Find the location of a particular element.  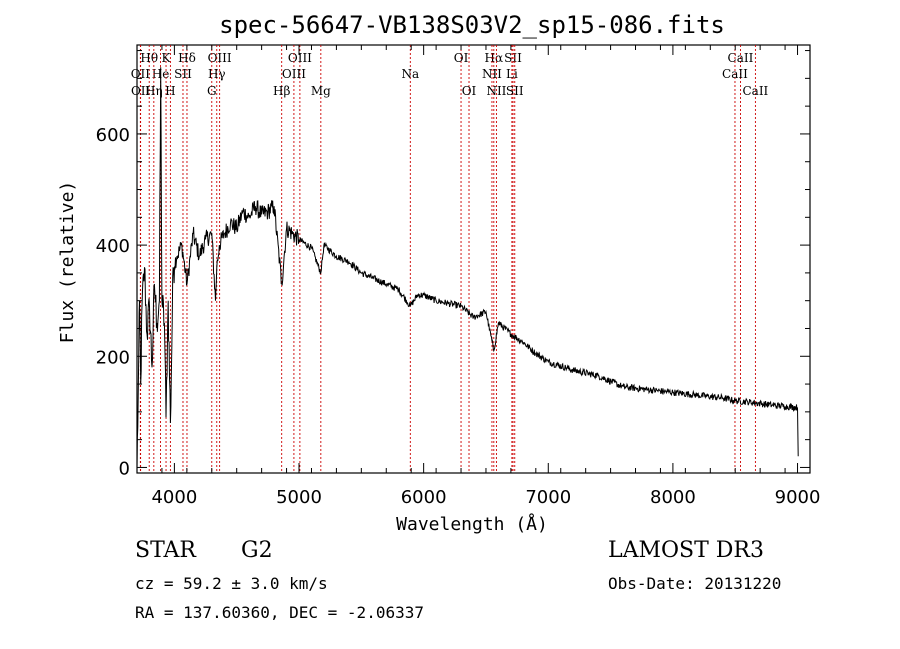

spectral-line-label-23: Li is located at coordinates (512, 74).